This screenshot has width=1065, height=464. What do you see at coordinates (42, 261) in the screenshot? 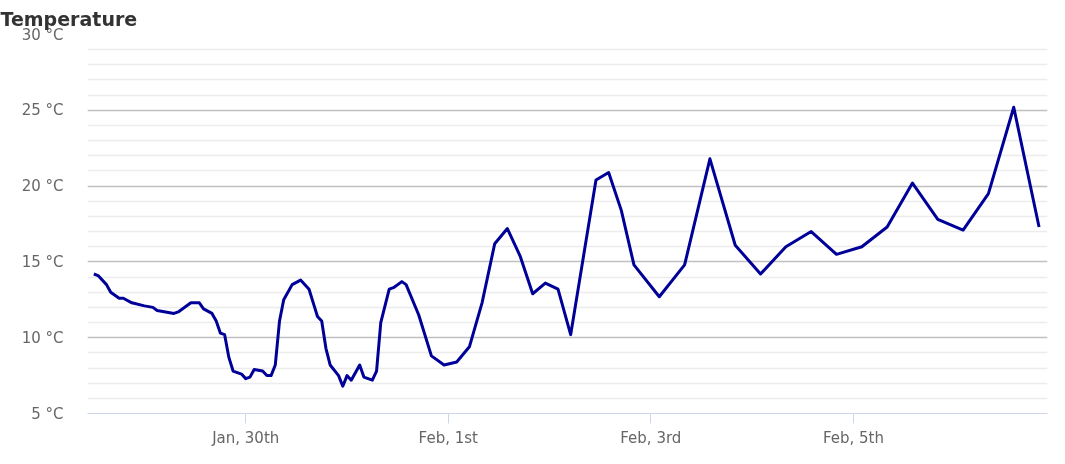
I see `y-tick-label: 15 °C` at bounding box center [42, 261].